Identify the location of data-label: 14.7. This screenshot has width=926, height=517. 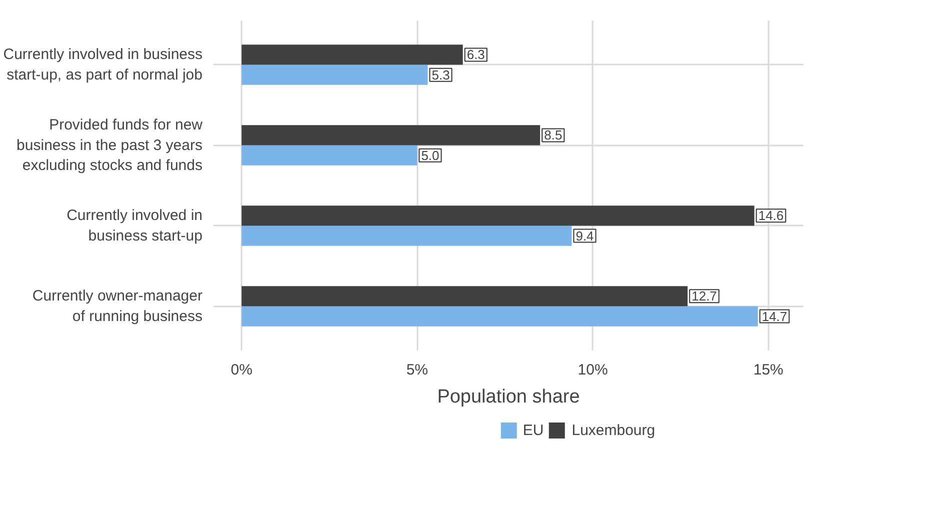
(775, 316).